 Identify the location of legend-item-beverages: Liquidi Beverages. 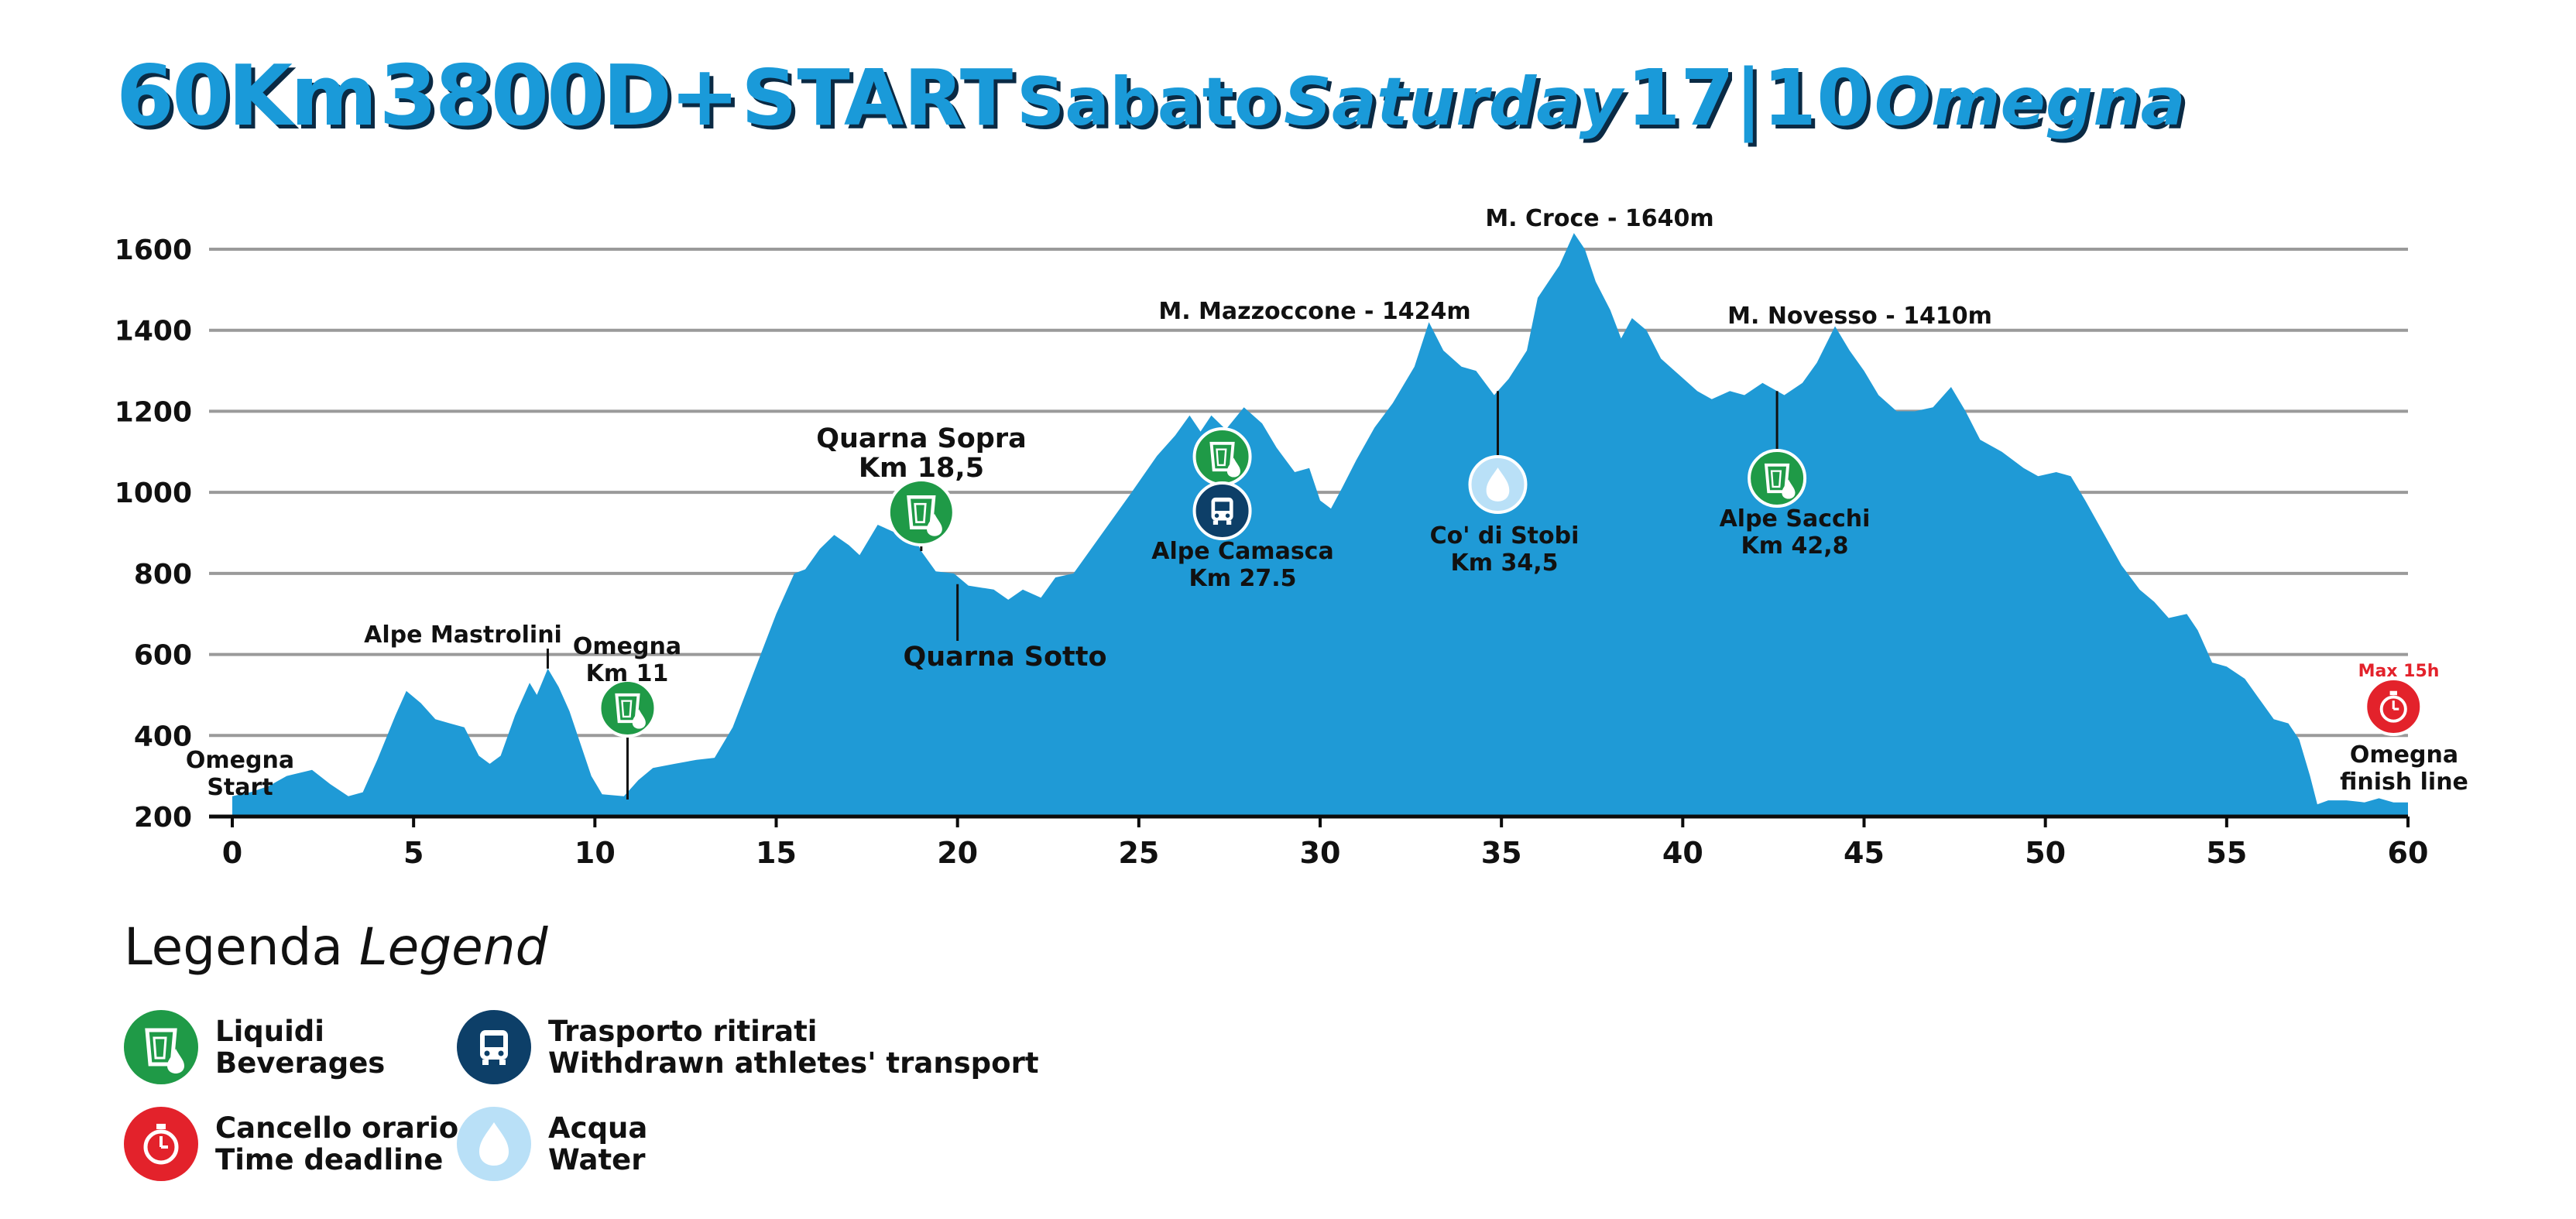
(254, 1047).